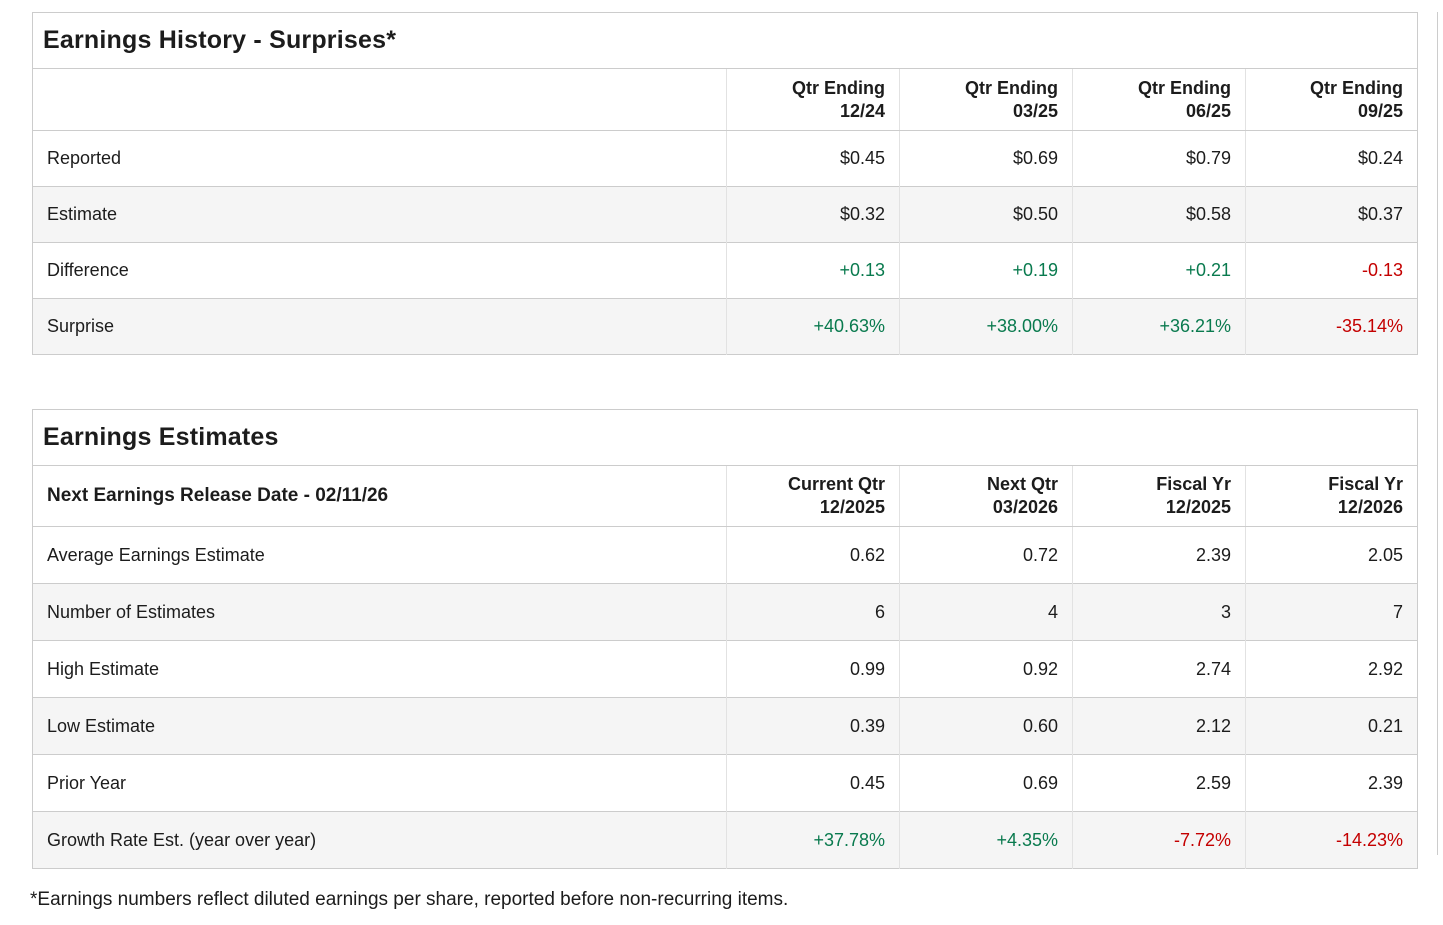 This screenshot has height=925, width=1443. What do you see at coordinates (986, 555) in the screenshot?
I see `cell-value: 0.72` at bounding box center [986, 555].